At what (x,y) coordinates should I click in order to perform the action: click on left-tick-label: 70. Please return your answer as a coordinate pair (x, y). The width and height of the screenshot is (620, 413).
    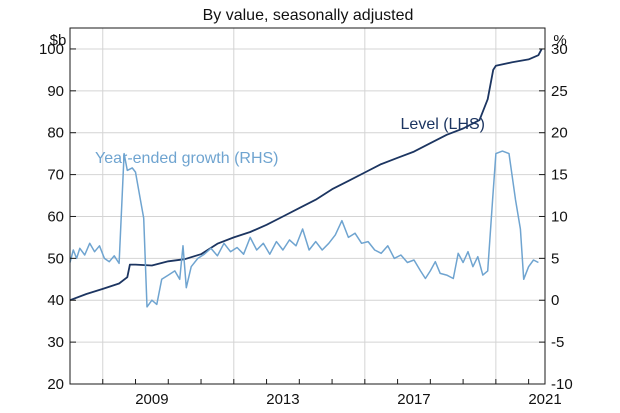
    Looking at the image, I should click on (55, 175).